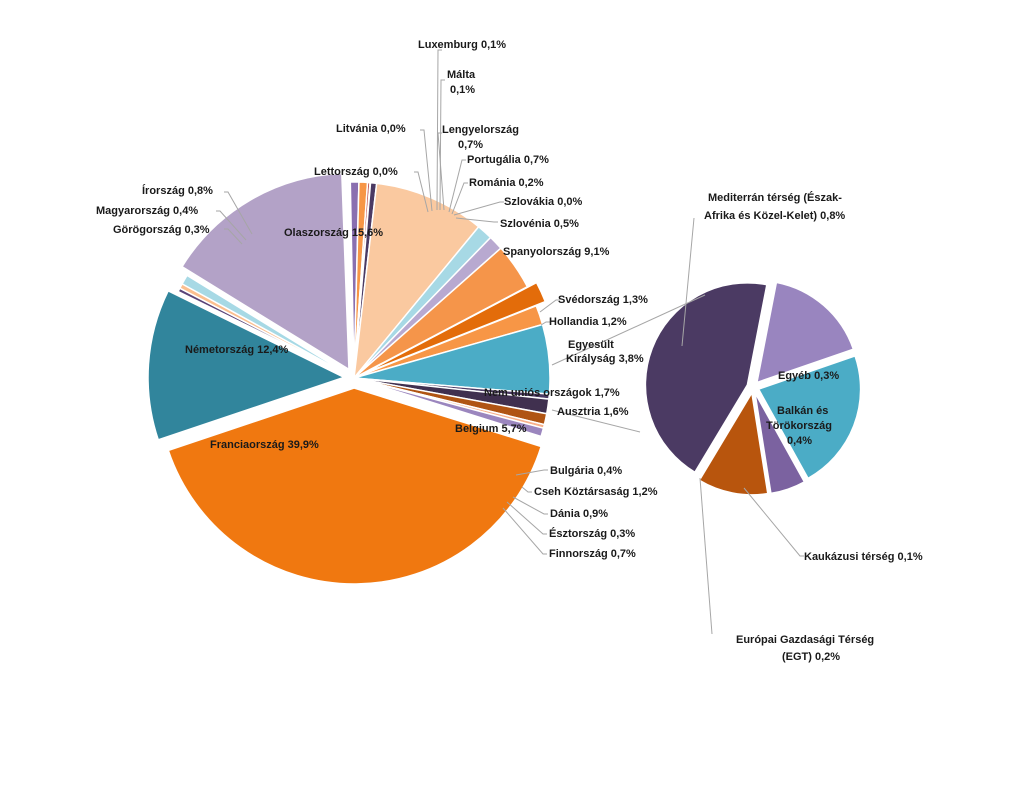  What do you see at coordinates (333, 233) in the screenshot?
I see `label-olaszorszag: Olaszország 15,6%` at bounding box center [333, 233].